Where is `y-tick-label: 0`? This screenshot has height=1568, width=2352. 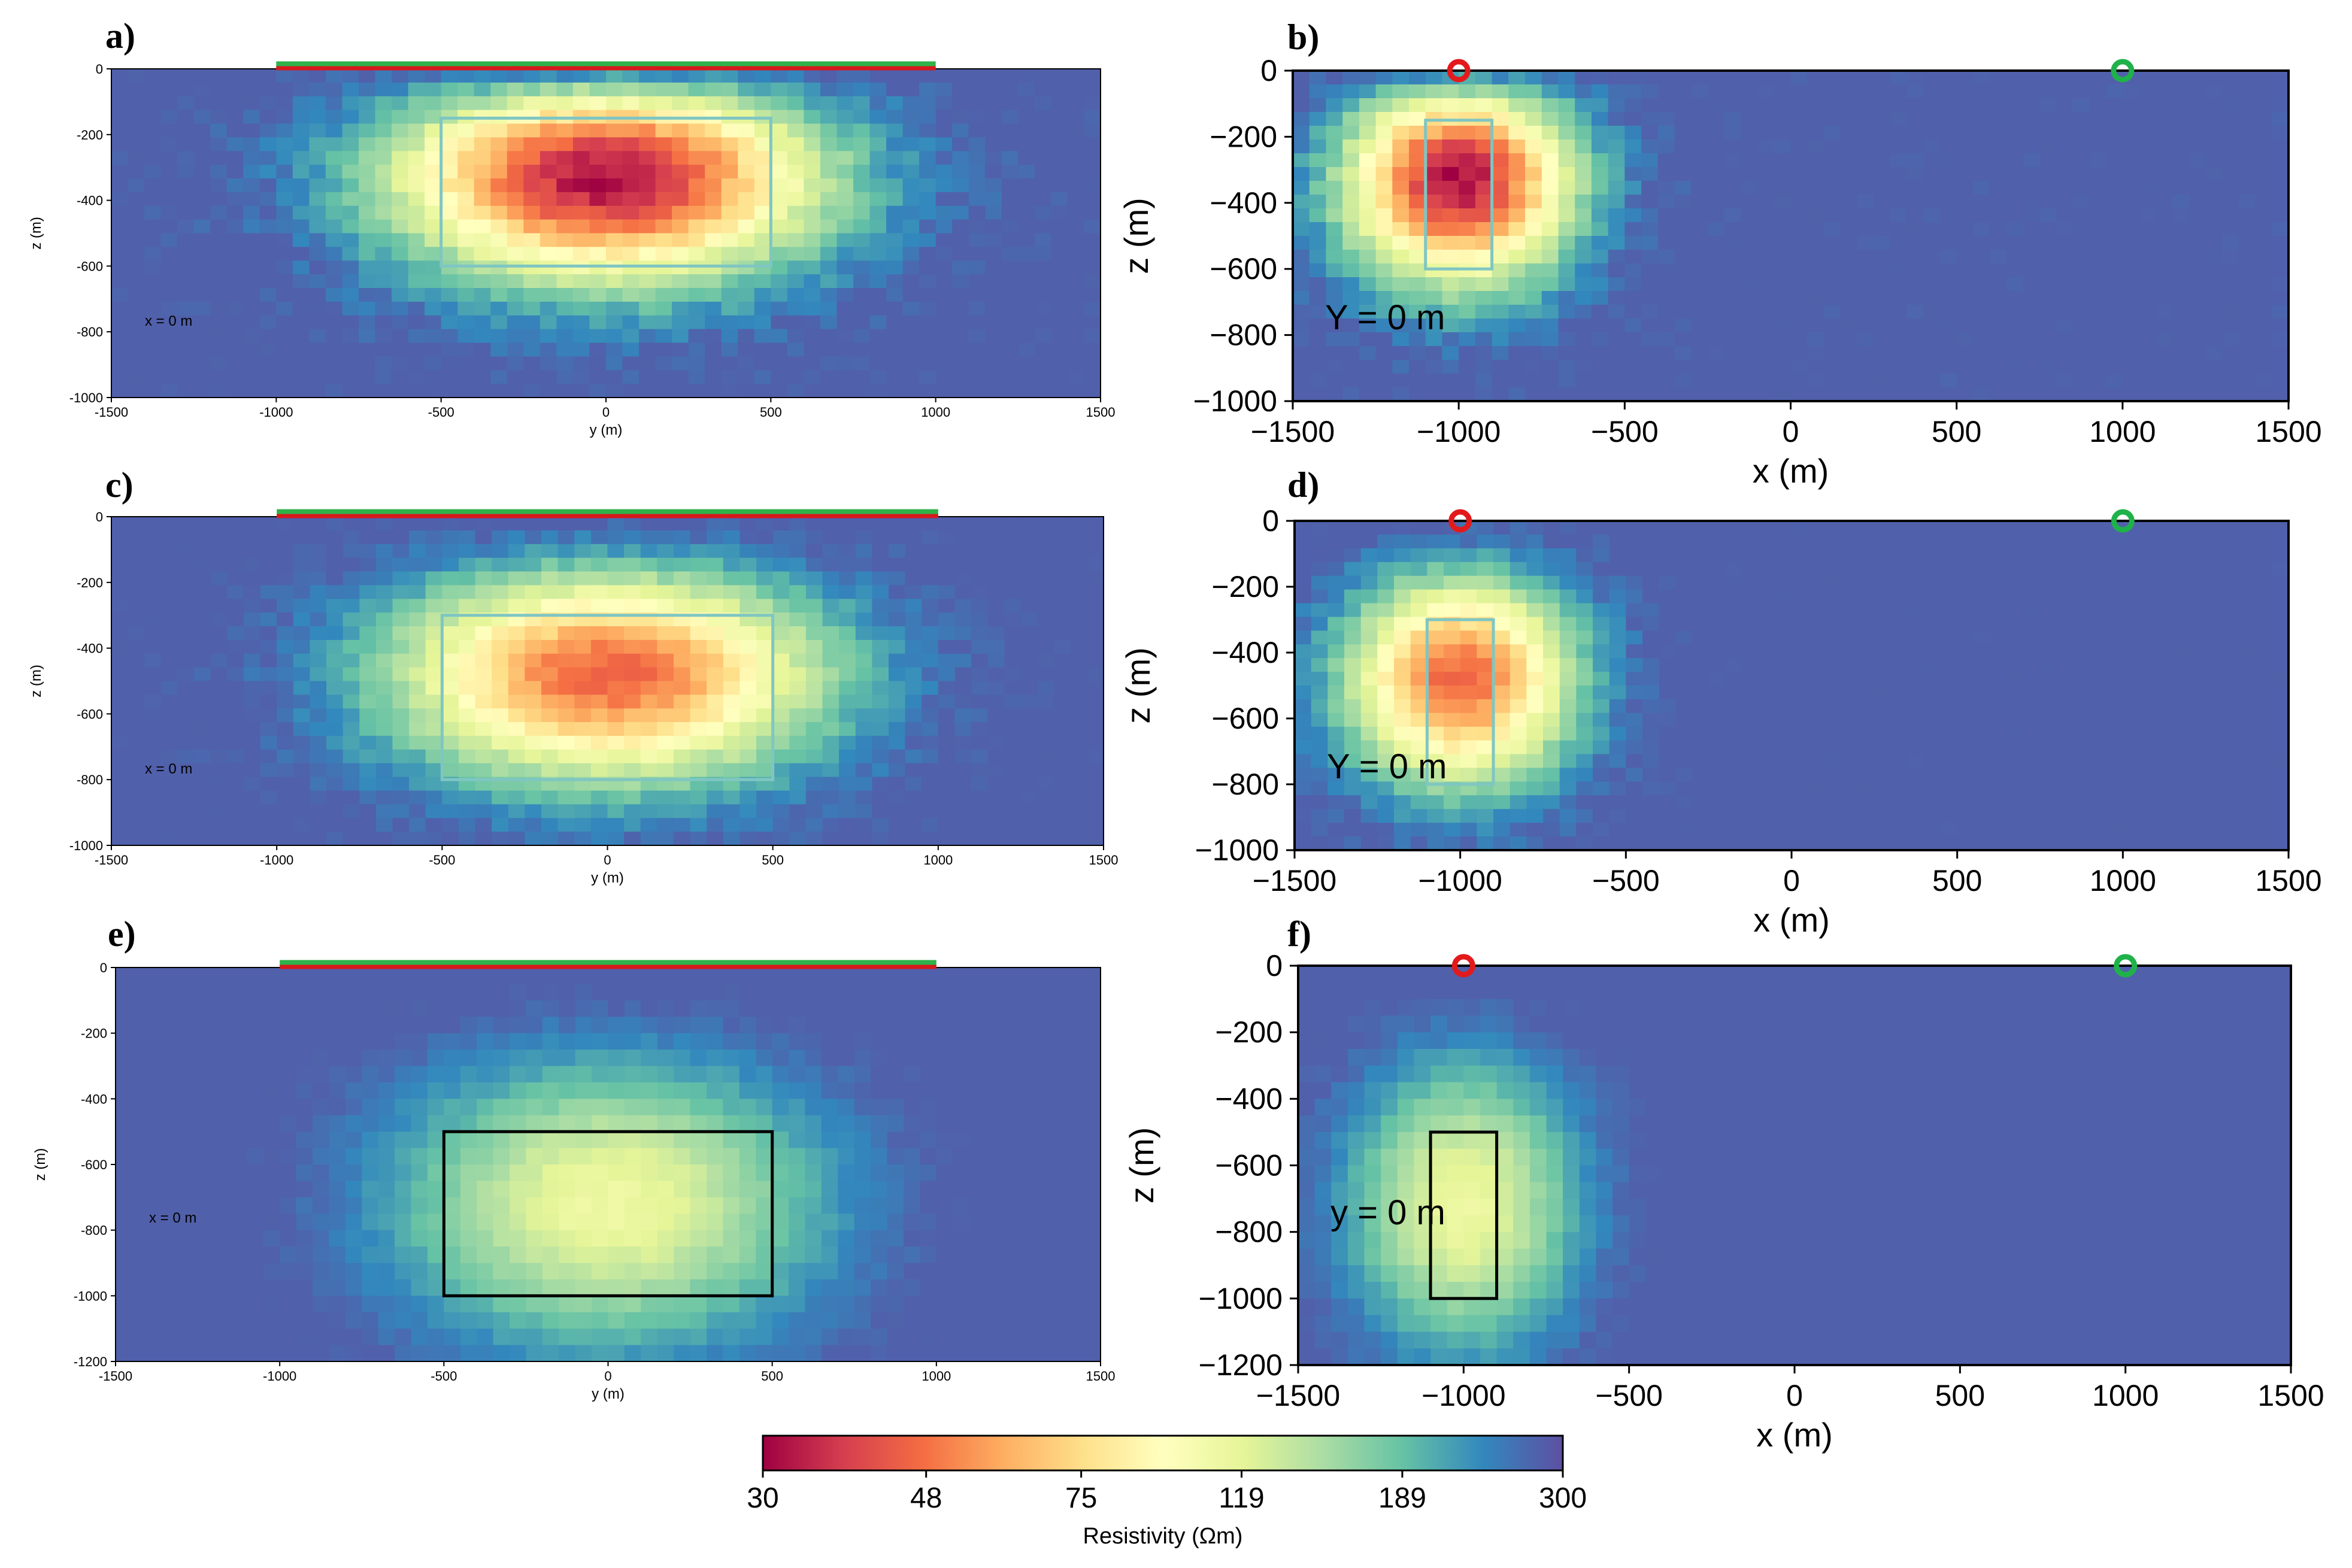
y-tick-label: 0 is located at coordinates (1268, 70).